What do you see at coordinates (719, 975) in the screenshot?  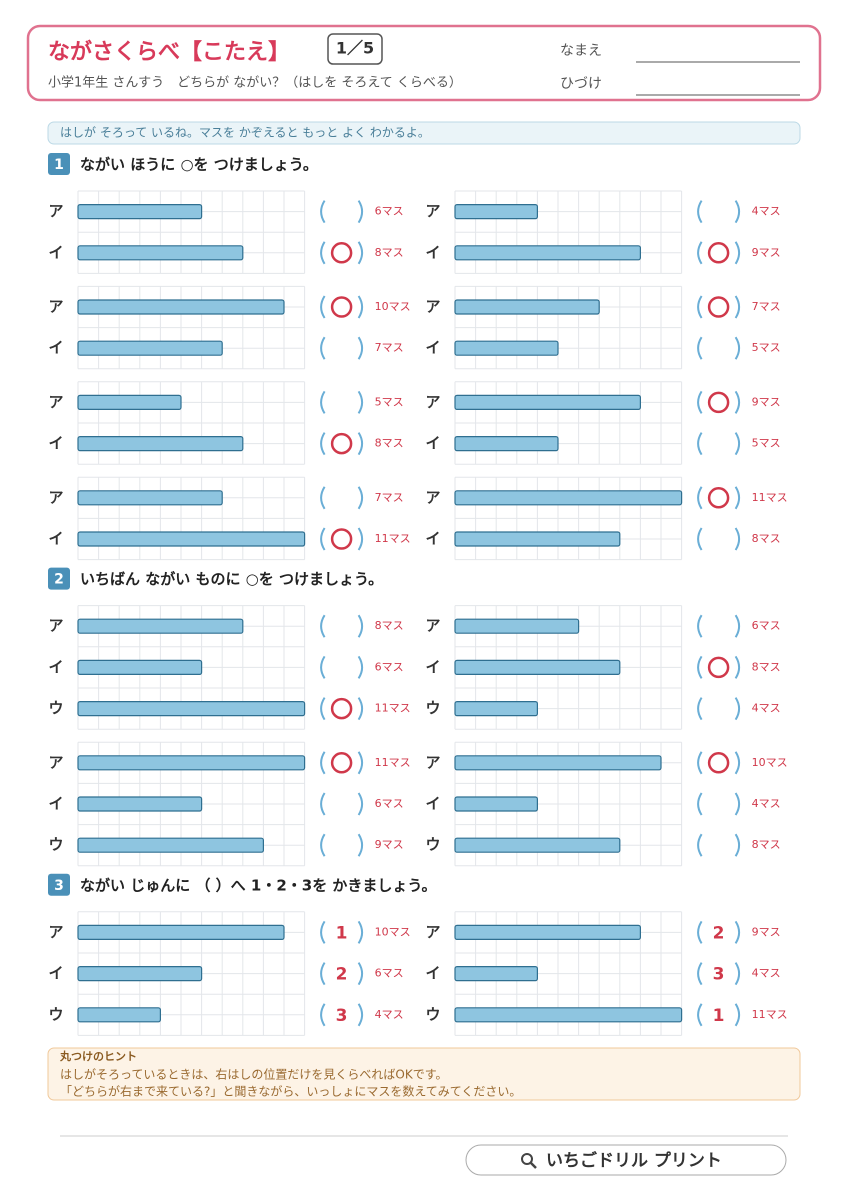 I see `answer: 3` at bounding box center [719, 975].